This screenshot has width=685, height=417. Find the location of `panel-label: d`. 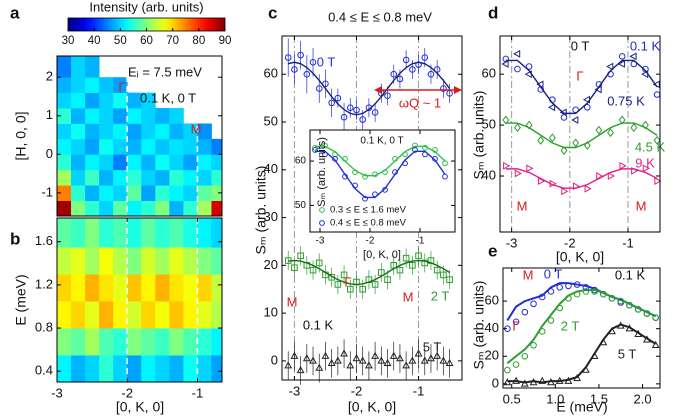

panel-label: d is located at coordinates (493, 12).